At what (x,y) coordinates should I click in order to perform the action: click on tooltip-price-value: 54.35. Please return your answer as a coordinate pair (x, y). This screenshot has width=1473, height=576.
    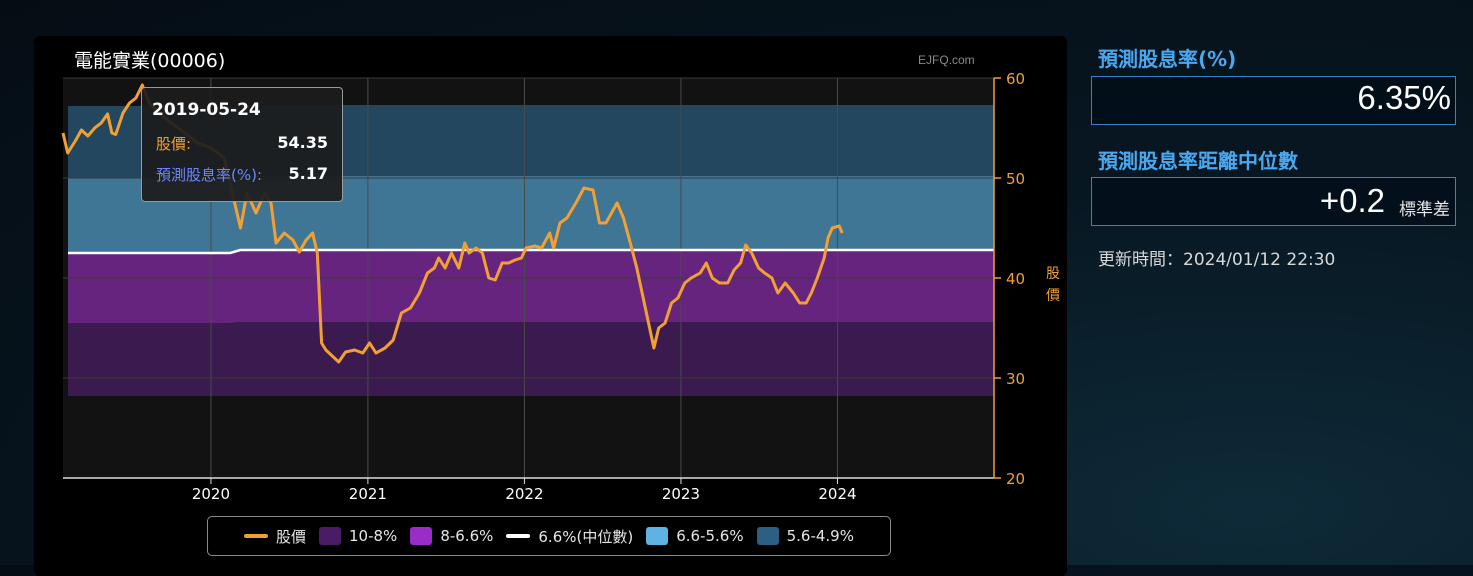
    Looking at the image, I should click on (302, 142).